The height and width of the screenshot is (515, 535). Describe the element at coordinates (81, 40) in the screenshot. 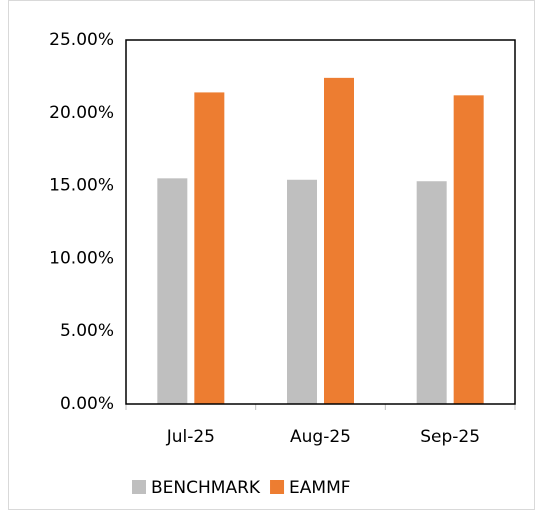

I see `y-tick-label: 25.00%` at that location.